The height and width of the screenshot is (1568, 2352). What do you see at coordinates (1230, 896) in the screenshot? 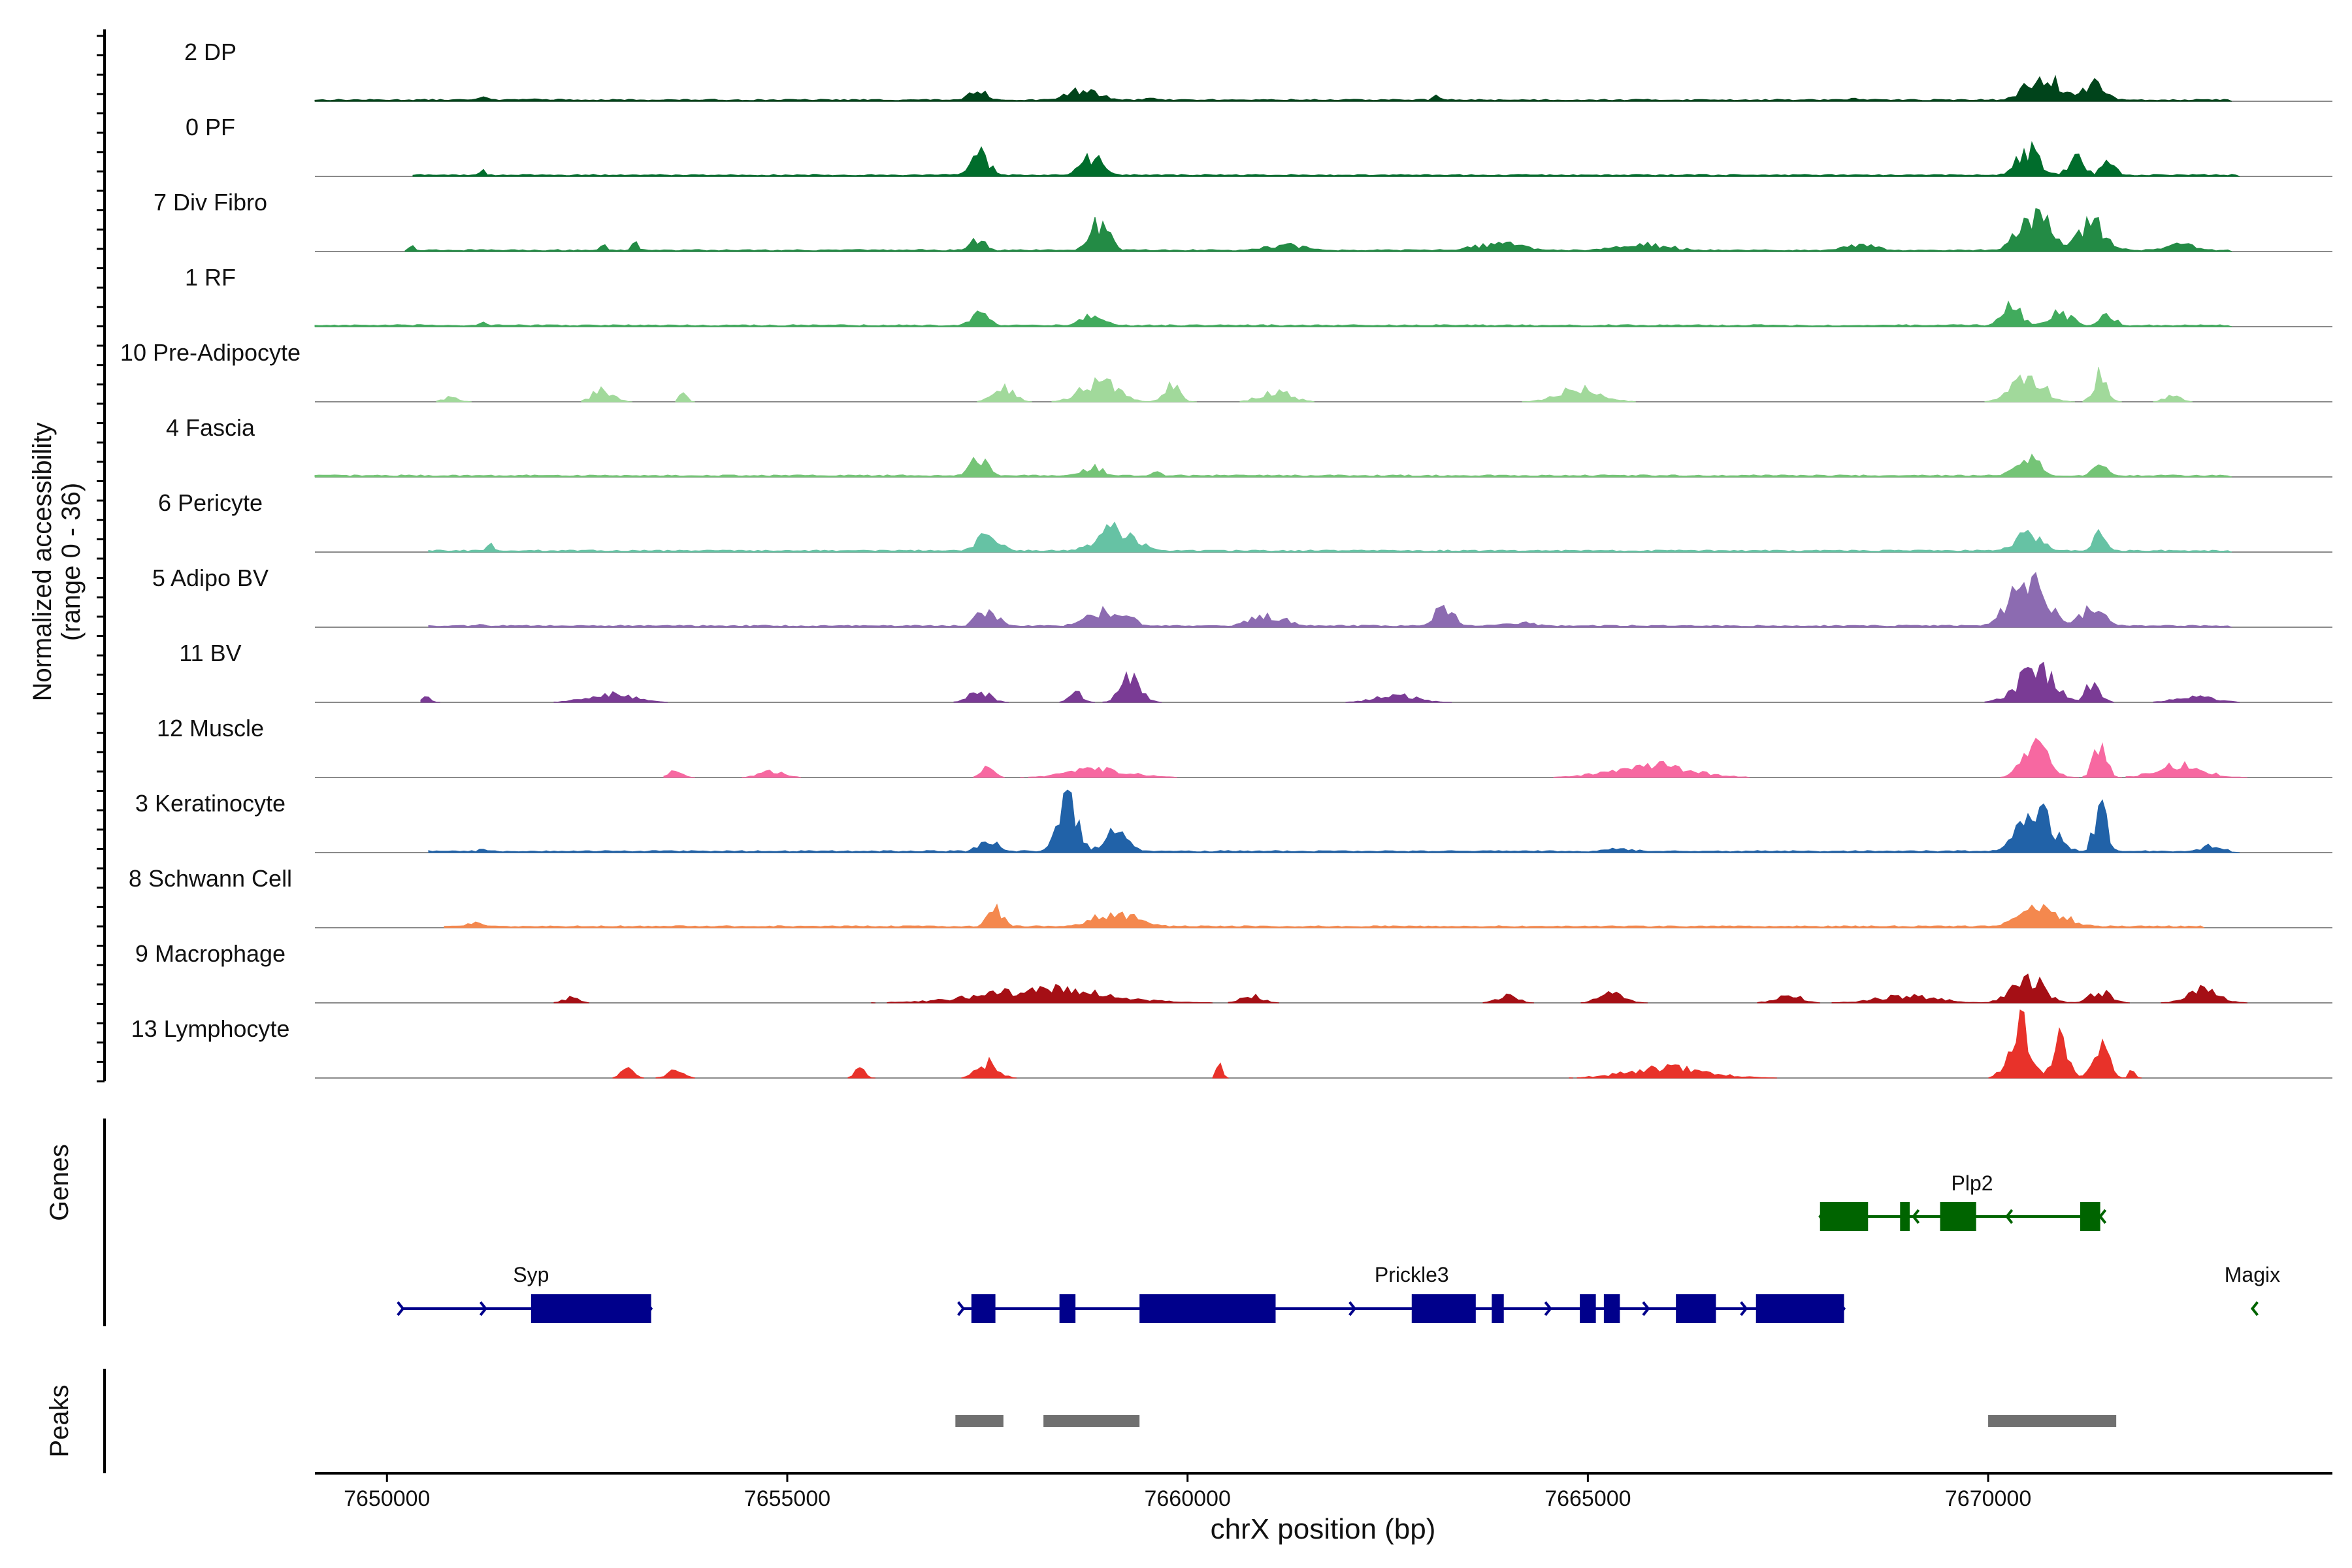
I see `track-11: 8 Schwann Cell` at bounding box center [1230, 896].